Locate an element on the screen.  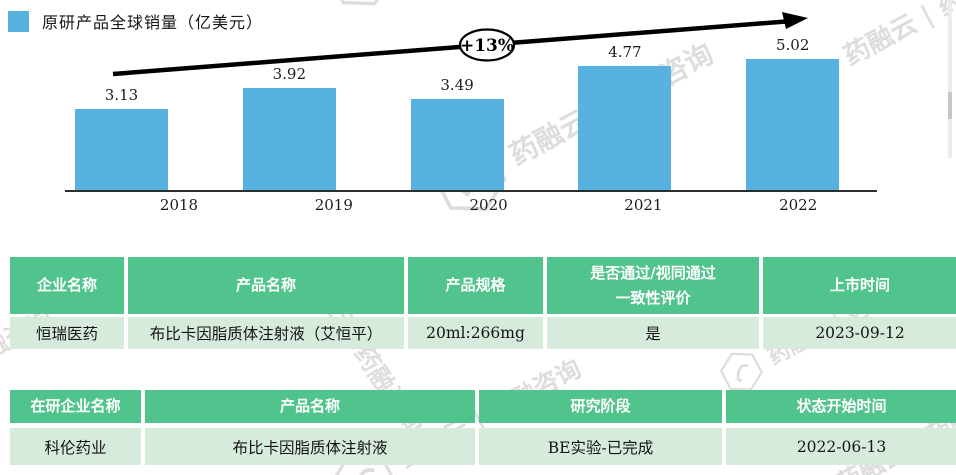
cell-company-name: 恒瑞医药 is located at coordinates (67, 333).